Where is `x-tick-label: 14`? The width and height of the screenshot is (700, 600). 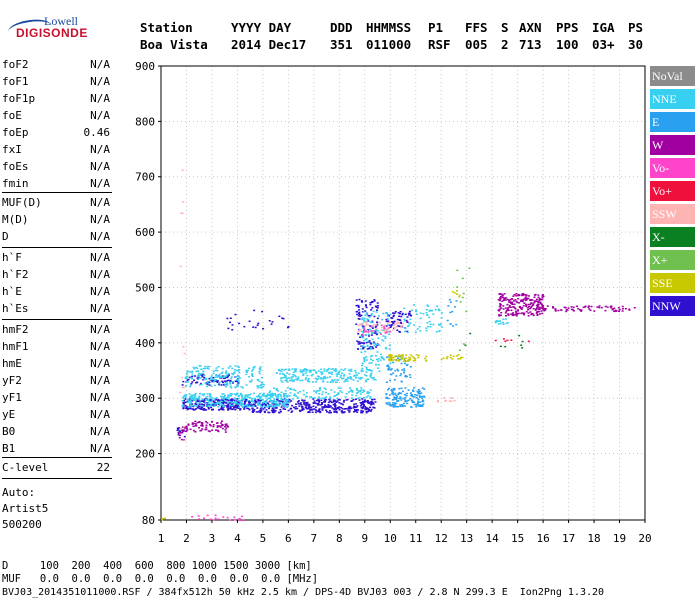 x-tick-label: 14 is located at coordinates (493, 538).